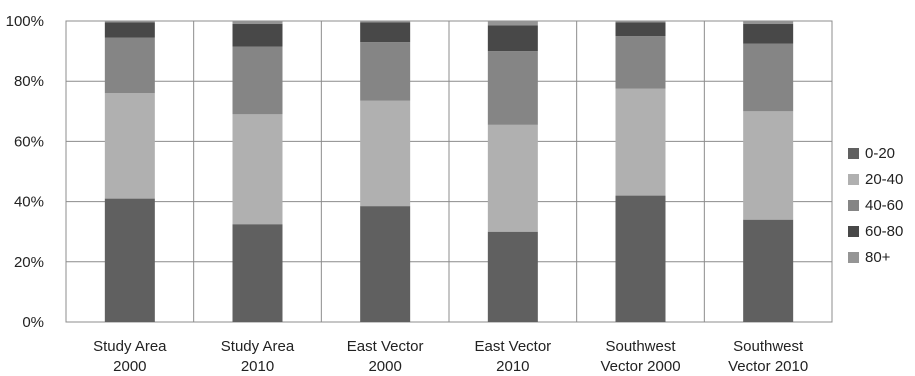  Describe the element at coordinates (29, 141) in the screenshot. I see `y-tick-label: 60%` at that location.